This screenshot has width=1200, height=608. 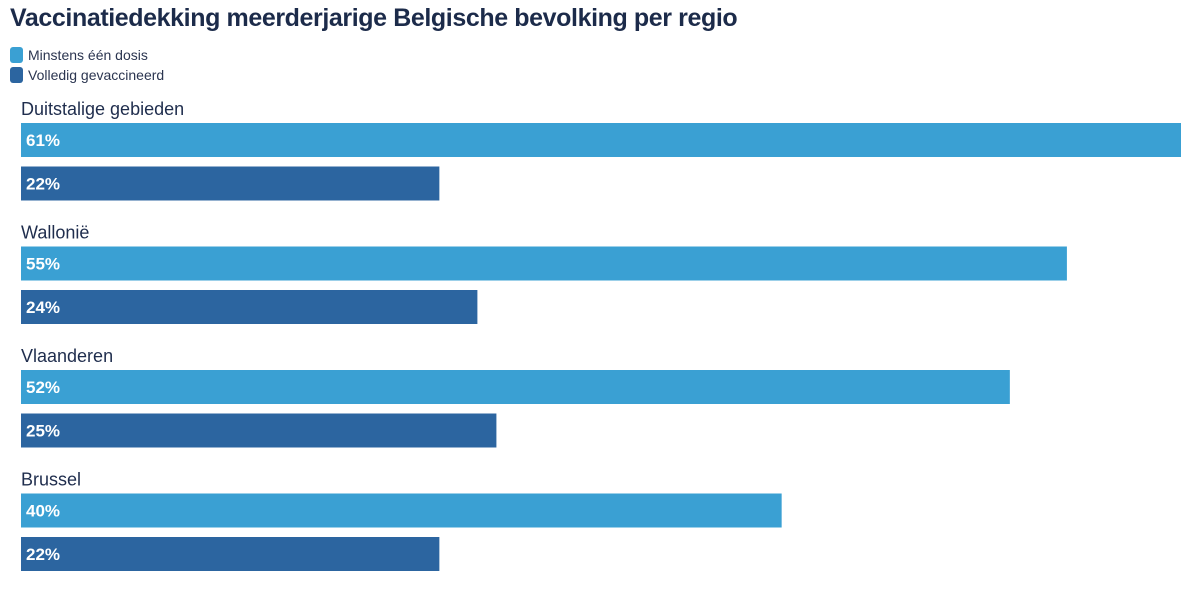 What do you see at coordinates (43, 307) in the screenshot?
I see `bar-value-label: 24%` at bounding box center [43, 307].